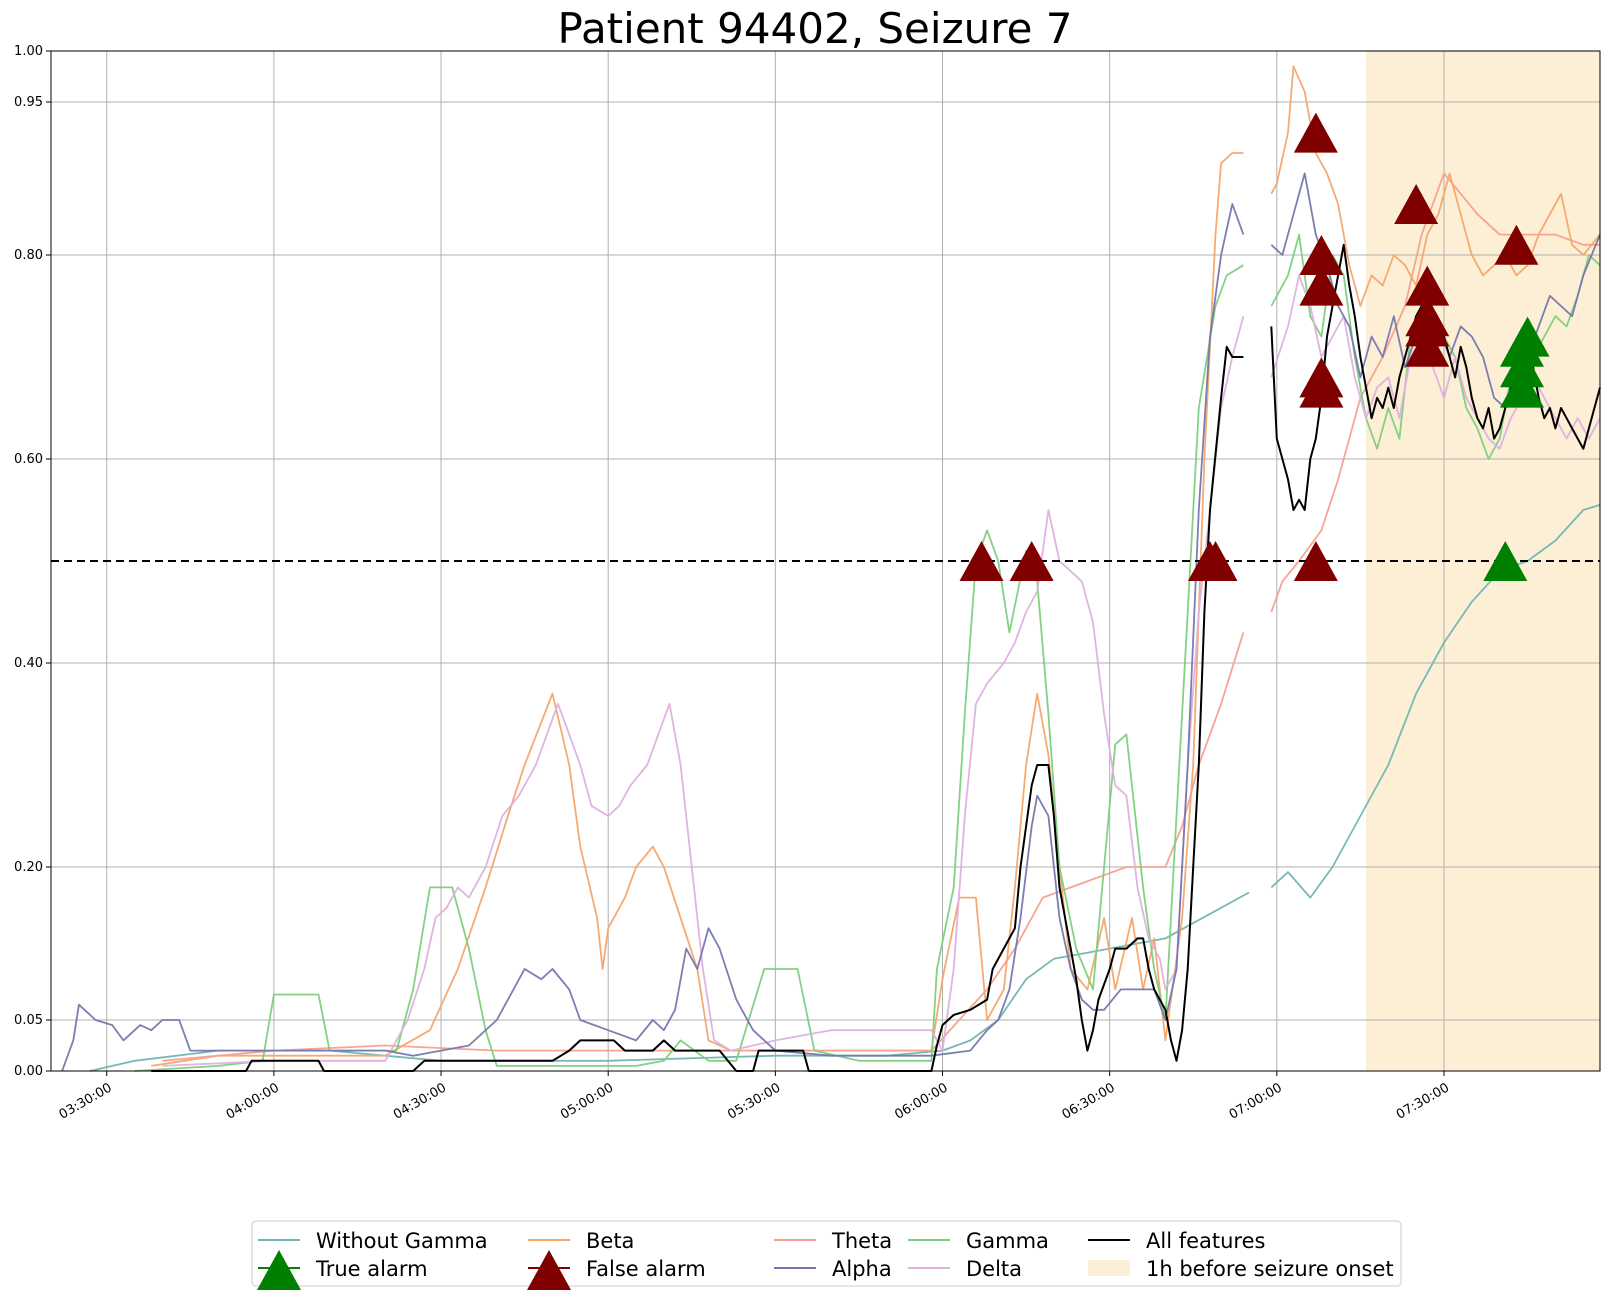  I want to click on legend-label-gamma: Gamma, so click(1007, 1241).